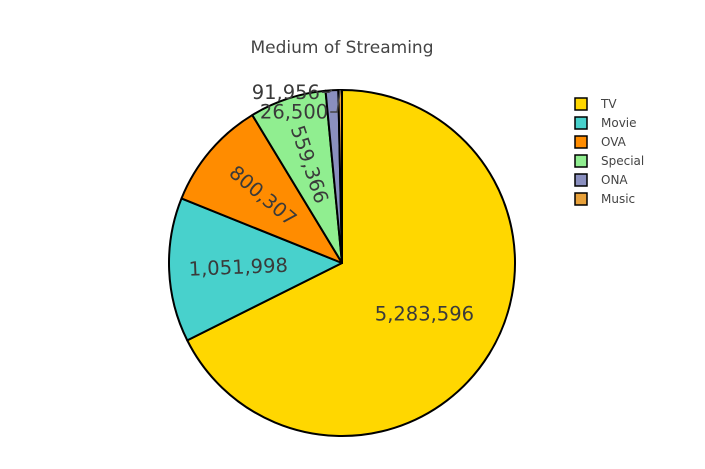  What do you see at coordinates (327, 91) in the screenshot?
I see `leader-line-ona` at bounding box center [327, 91].